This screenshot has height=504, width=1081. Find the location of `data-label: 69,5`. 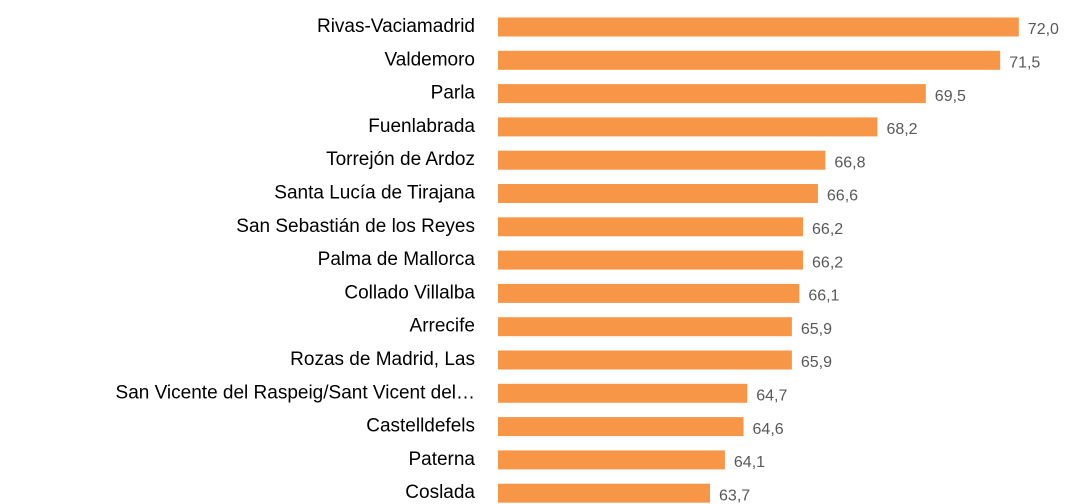

data-label: 69,5 is located at coordinates (950, 96).